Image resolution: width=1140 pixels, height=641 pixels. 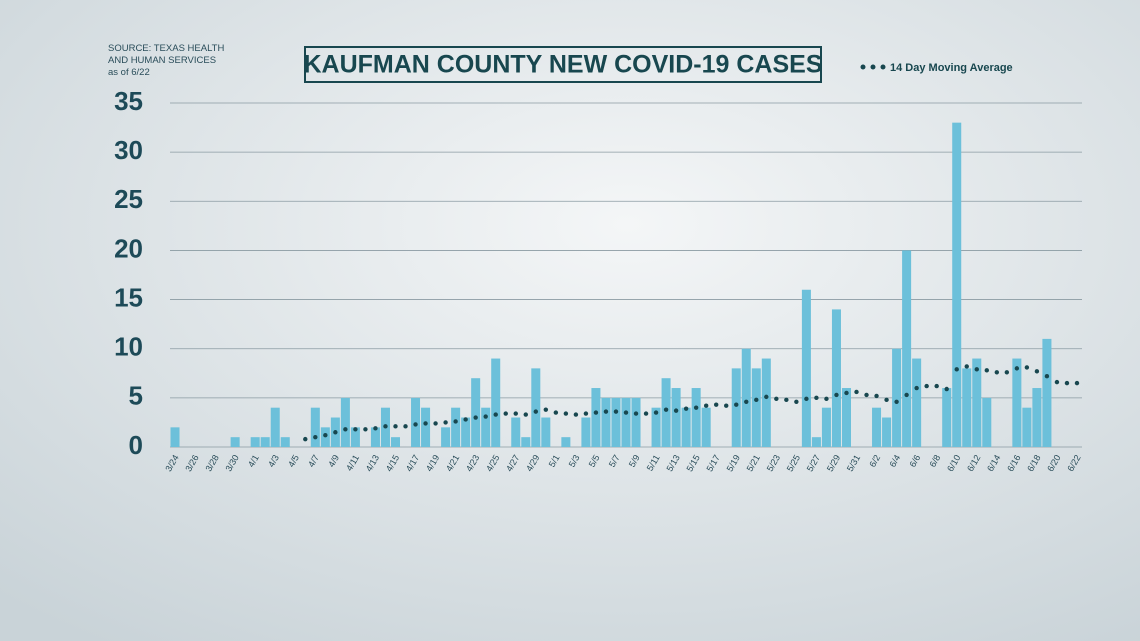 What do you see at coordinates (136, 396) in the screenshot?
I see `y-tick-label: 5` at bounding box center [136, 396].